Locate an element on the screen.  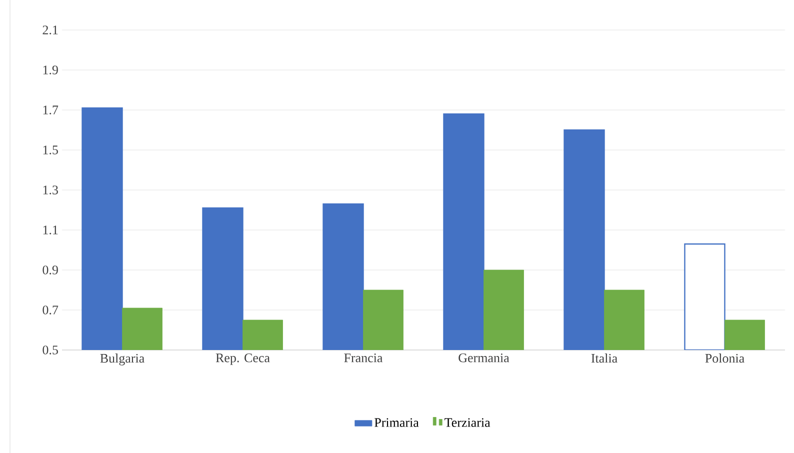
x-tick-label: Italia is located at coordinates (604, 358).